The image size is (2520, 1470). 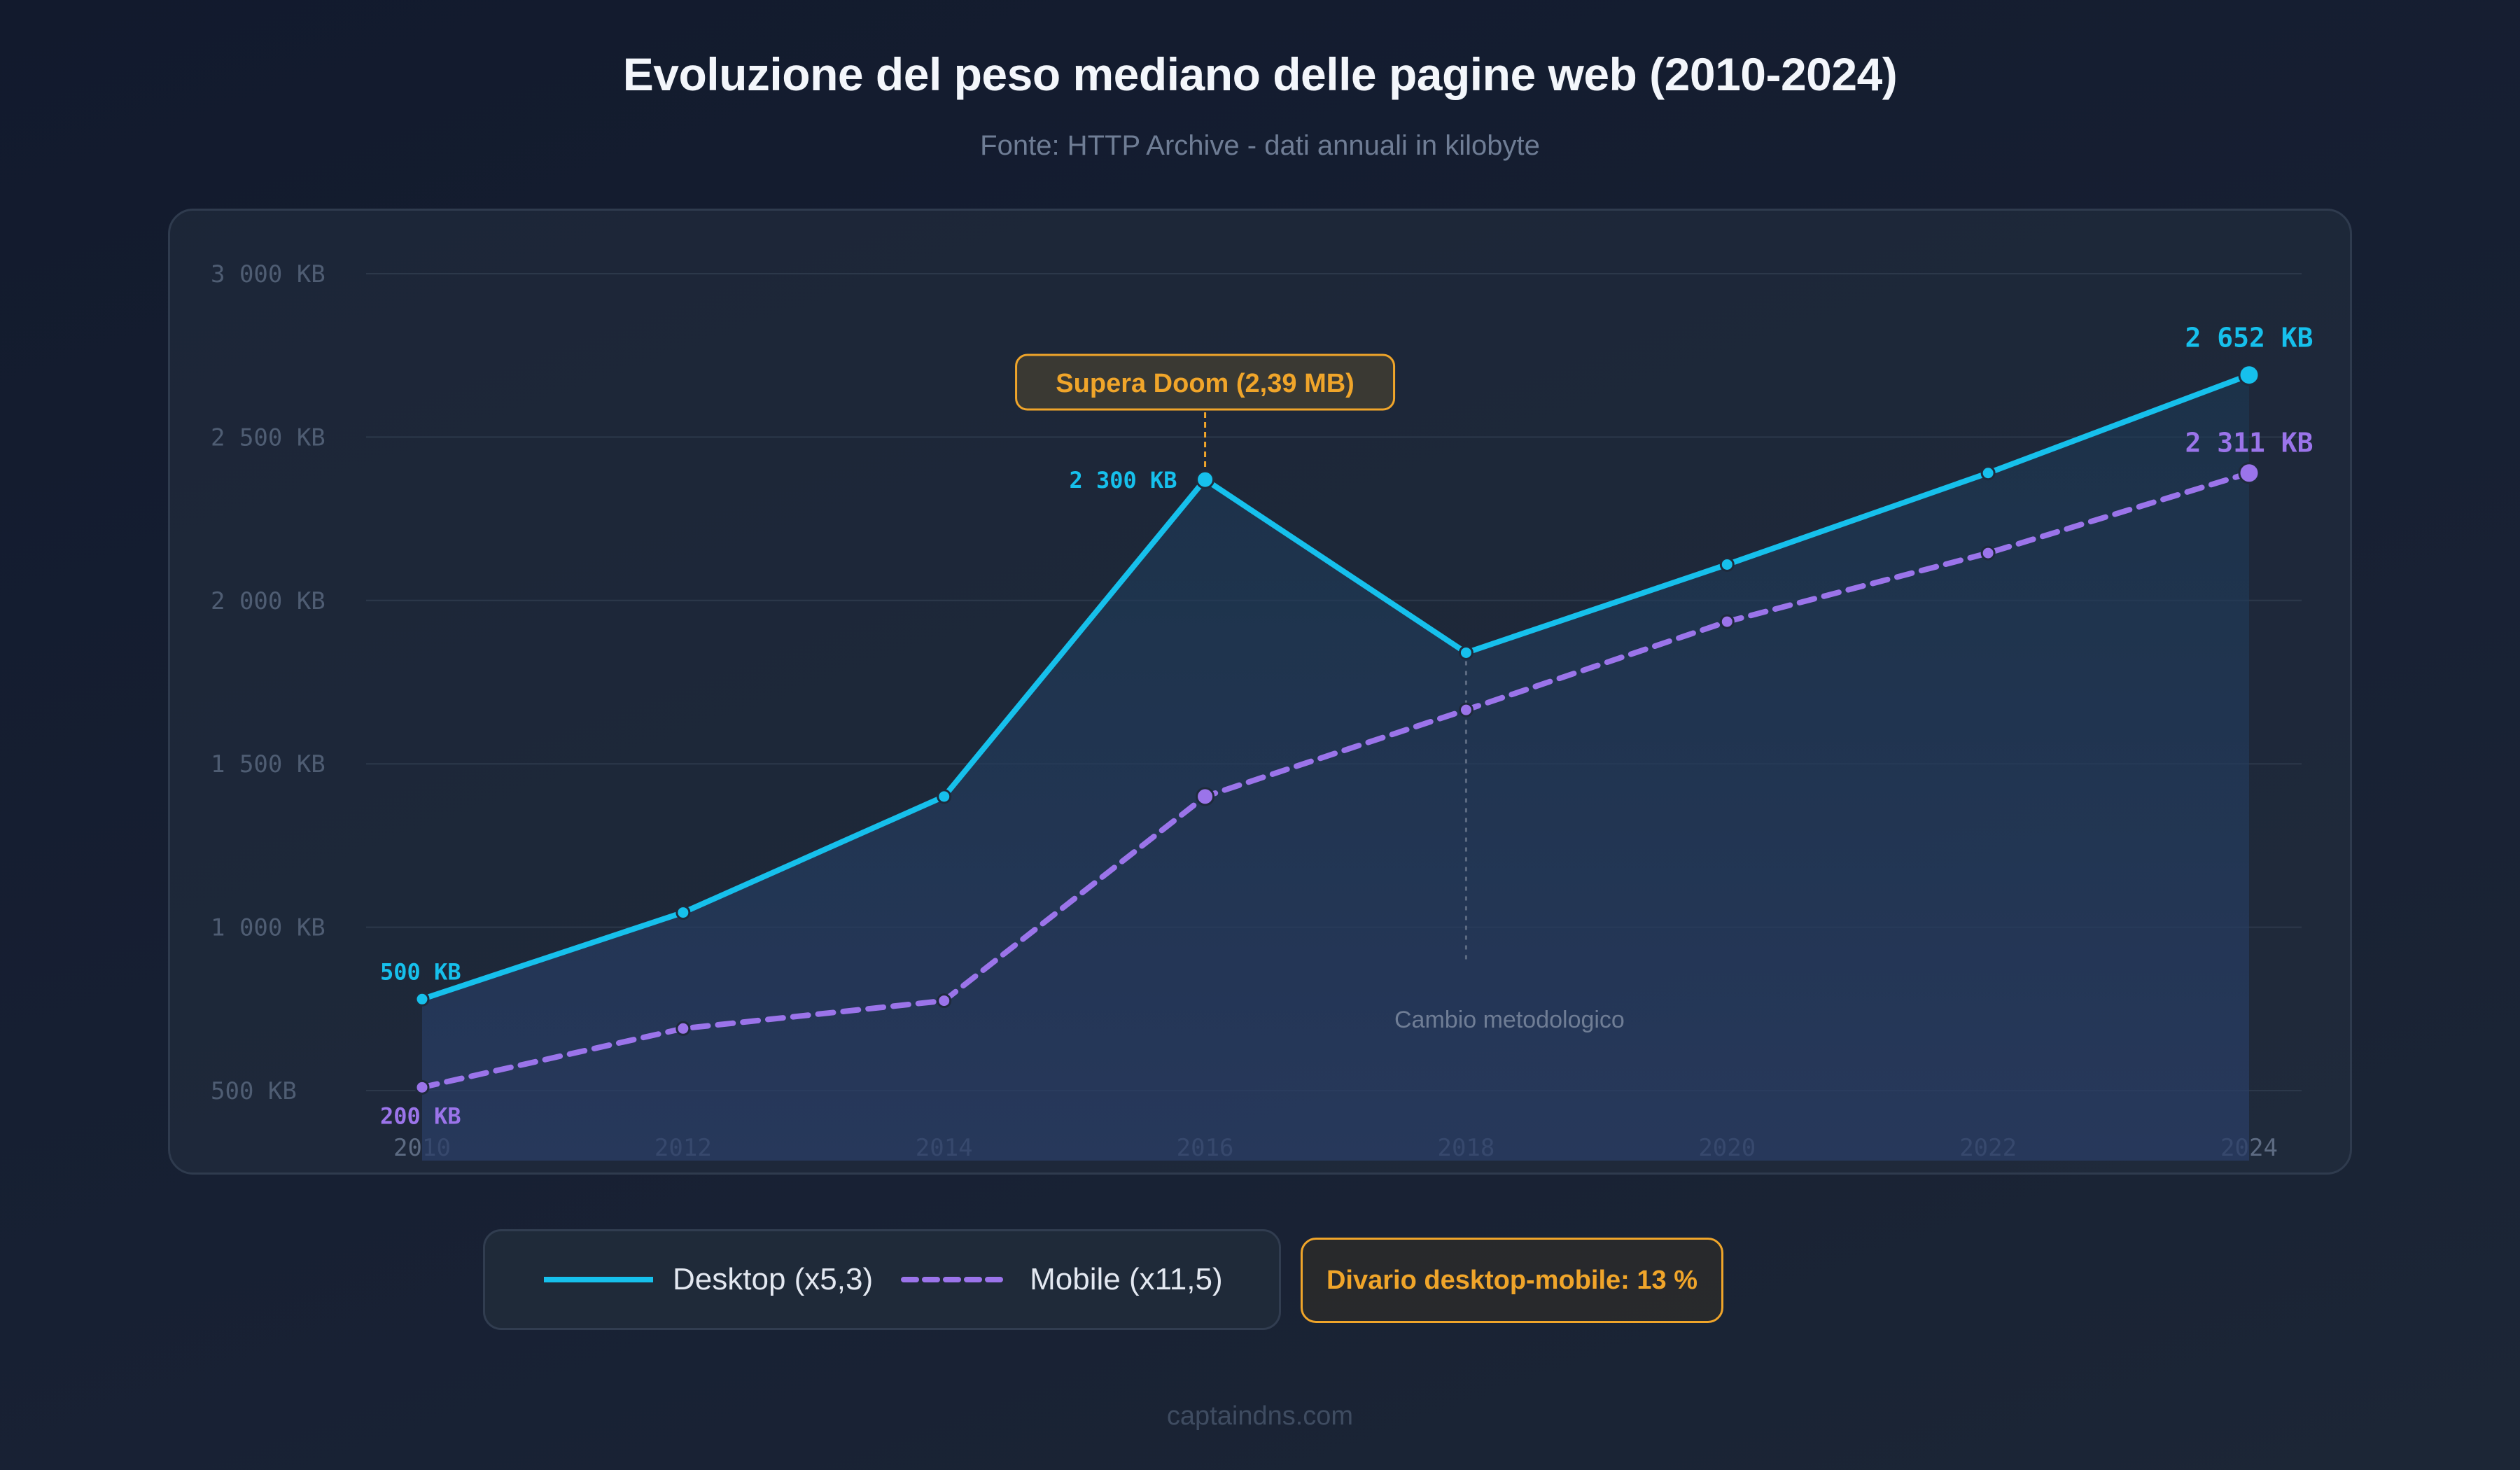 I want to click on y-tick-label: 2 000 KB, so click(x=268, y=601).